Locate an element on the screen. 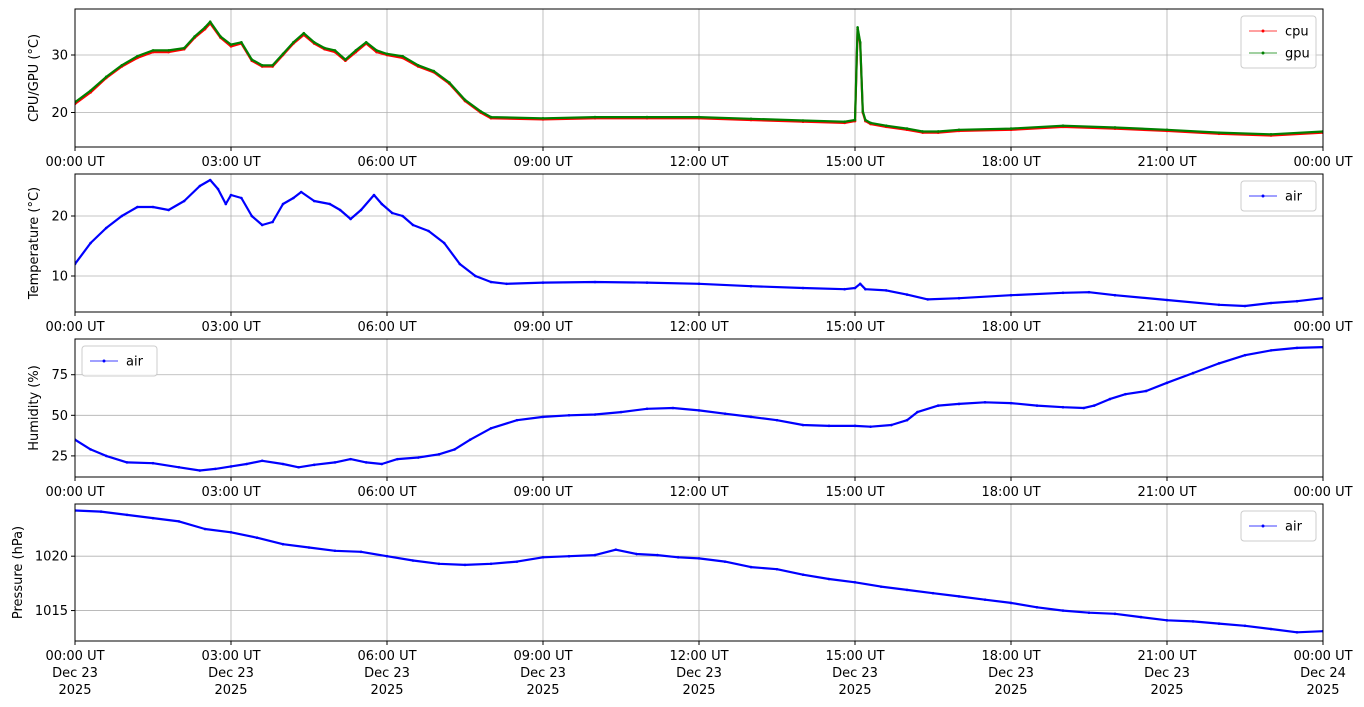 The width and height of the screenshot is (1364, 707). legend-label: air is located at coordinates (1294, 197).